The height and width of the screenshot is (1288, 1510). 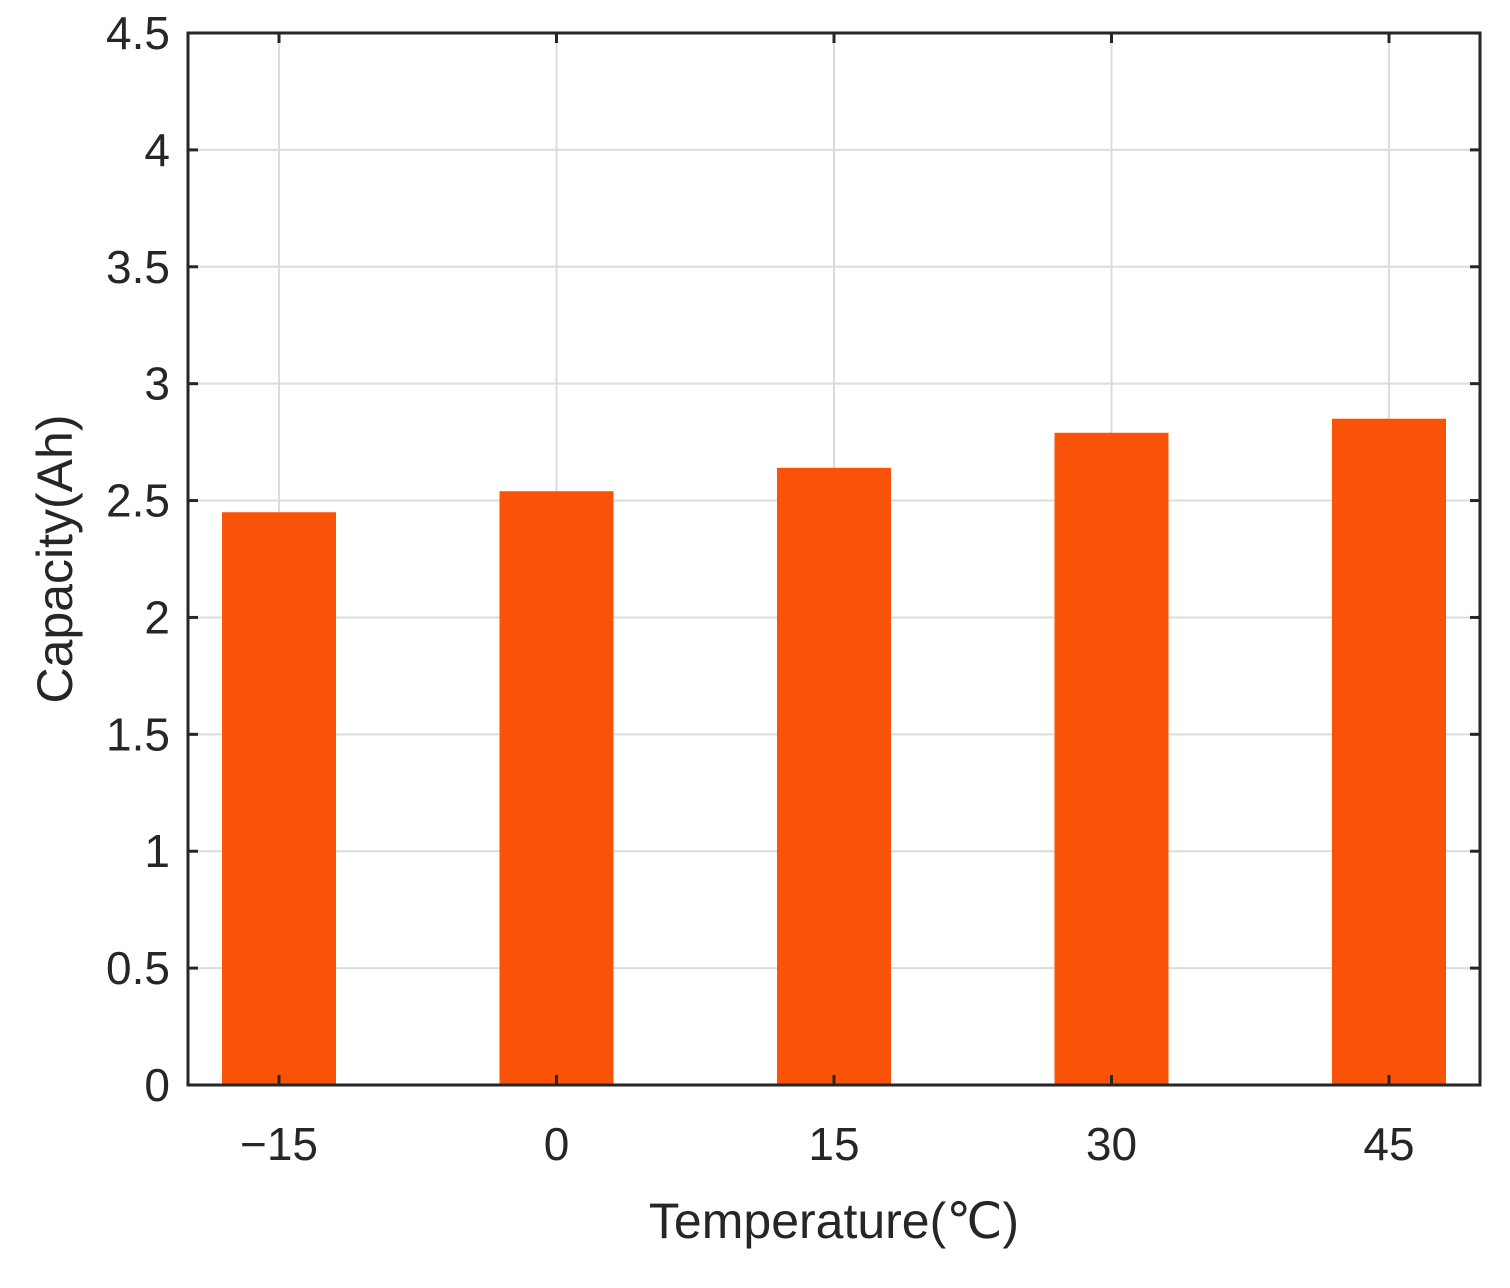 What do you see at coordinates (157, 1085) in the screenshot?
I see `y-tick-label: 0` at bounding box center [157, 1085].